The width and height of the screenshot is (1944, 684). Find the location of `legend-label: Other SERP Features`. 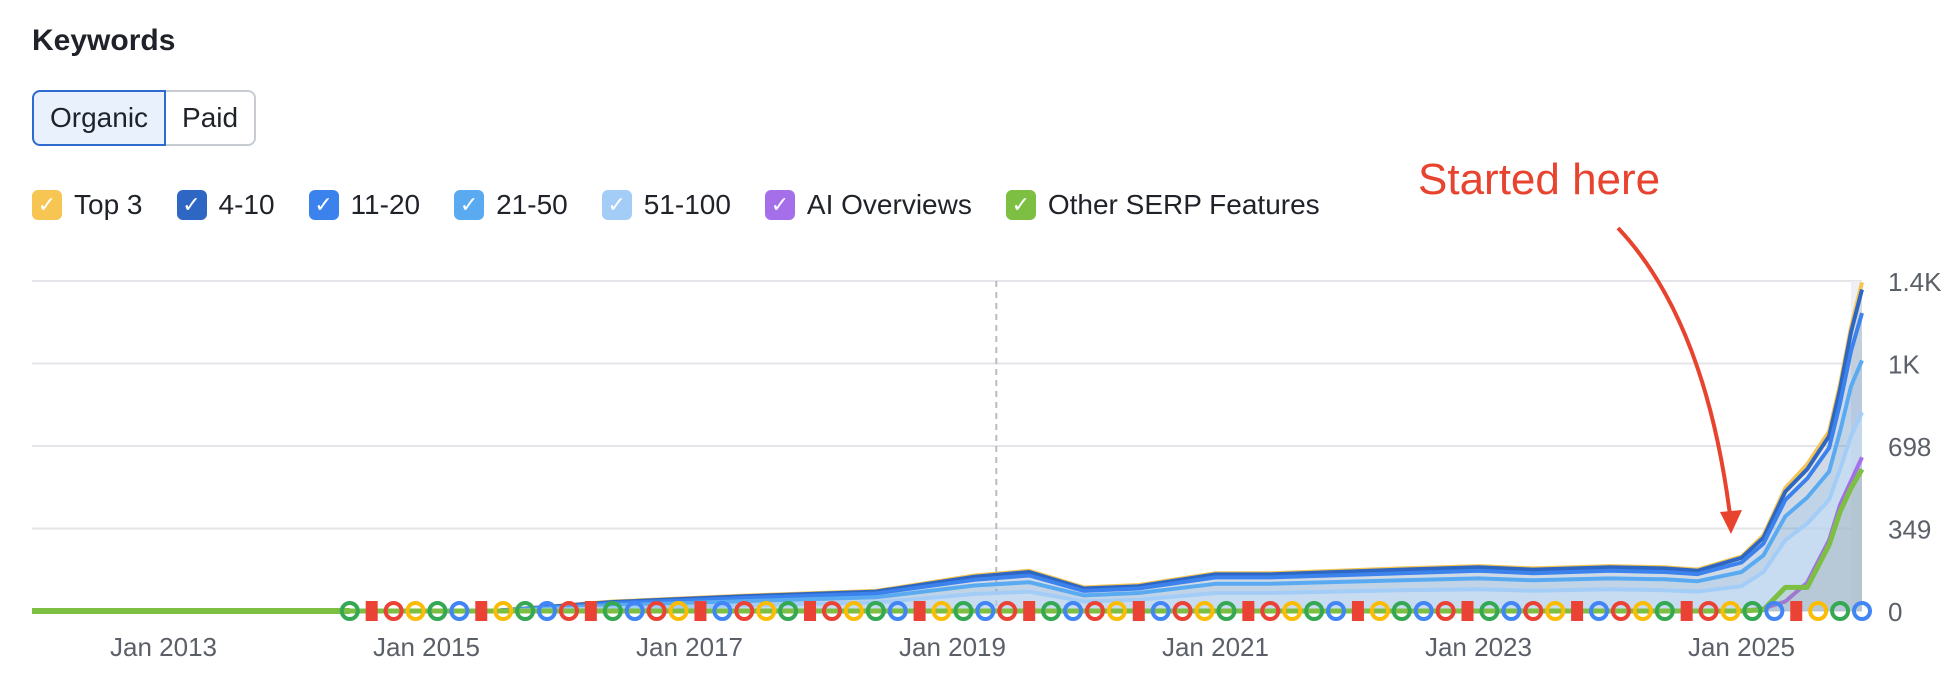

legend-label: Other SERP Features is located at coordinates (1183, 204).